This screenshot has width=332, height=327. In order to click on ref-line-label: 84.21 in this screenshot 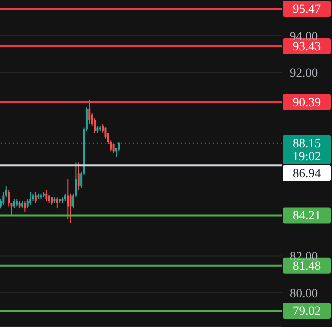, I will do `click(307, 215)`.